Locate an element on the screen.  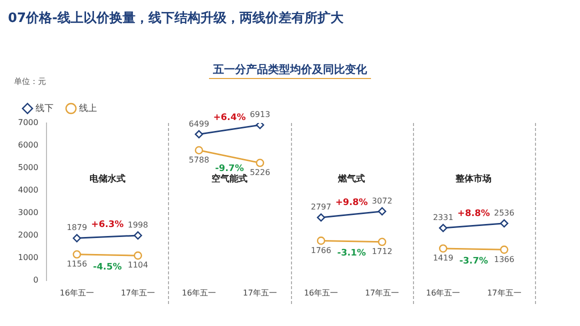
y-tick-label: 3000 is located at coordinates (28, 213).